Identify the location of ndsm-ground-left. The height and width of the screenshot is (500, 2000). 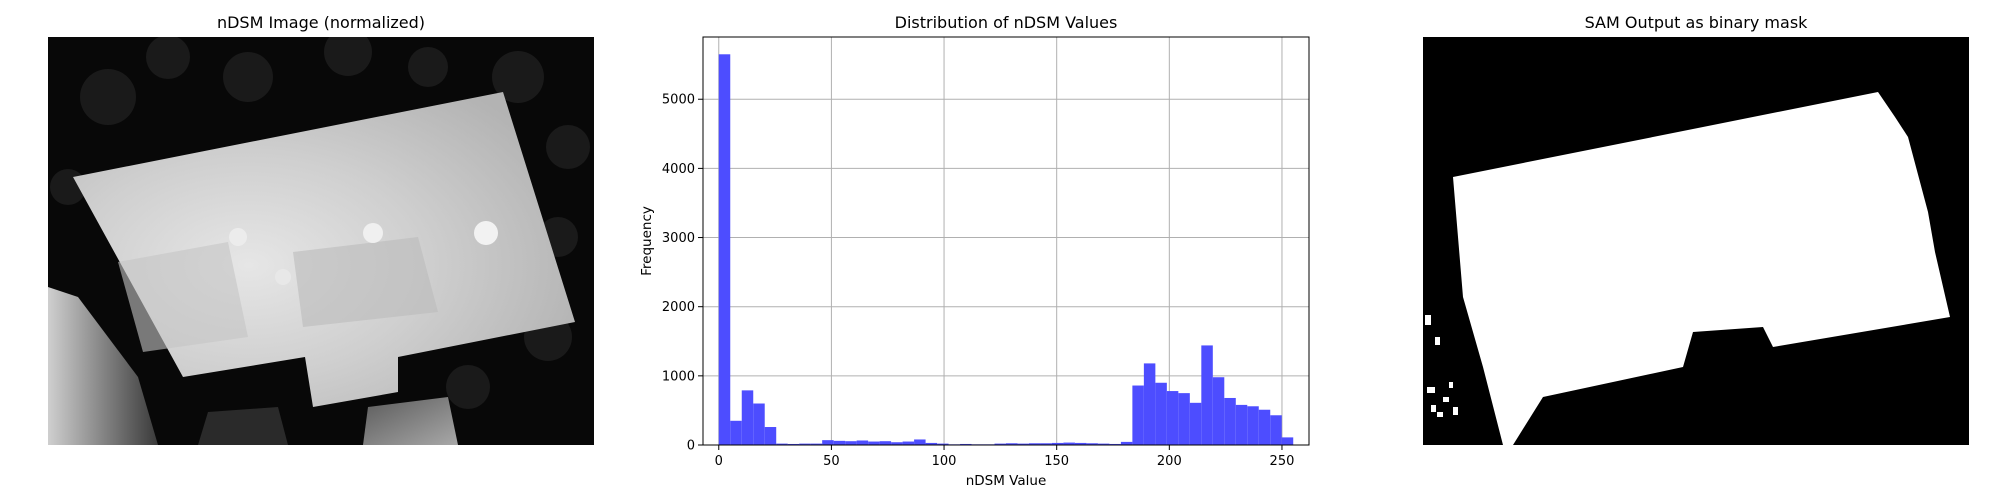
(103, 366).